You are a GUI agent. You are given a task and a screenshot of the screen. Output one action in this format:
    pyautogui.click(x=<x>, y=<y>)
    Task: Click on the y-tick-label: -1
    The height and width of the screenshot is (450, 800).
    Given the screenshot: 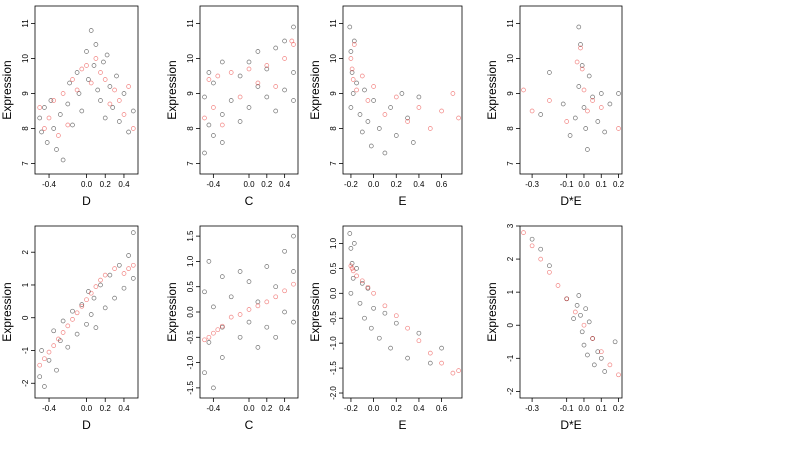 What is the action you would take?
    pyautogui.click(x=510, y=358)
    